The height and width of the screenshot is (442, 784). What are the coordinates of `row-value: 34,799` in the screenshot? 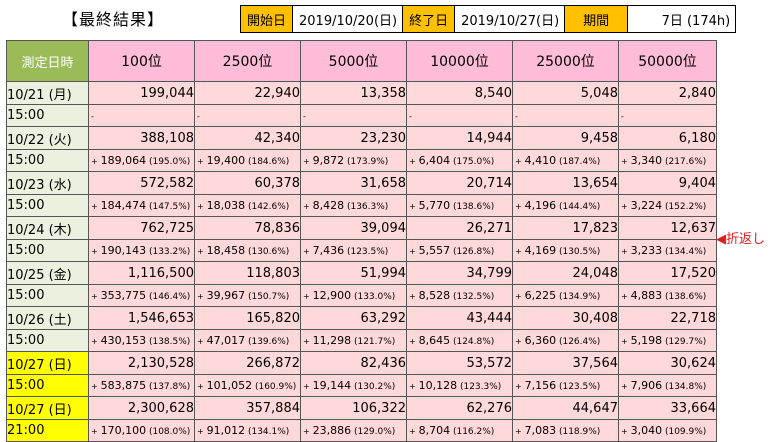 It's located at (459, 273).